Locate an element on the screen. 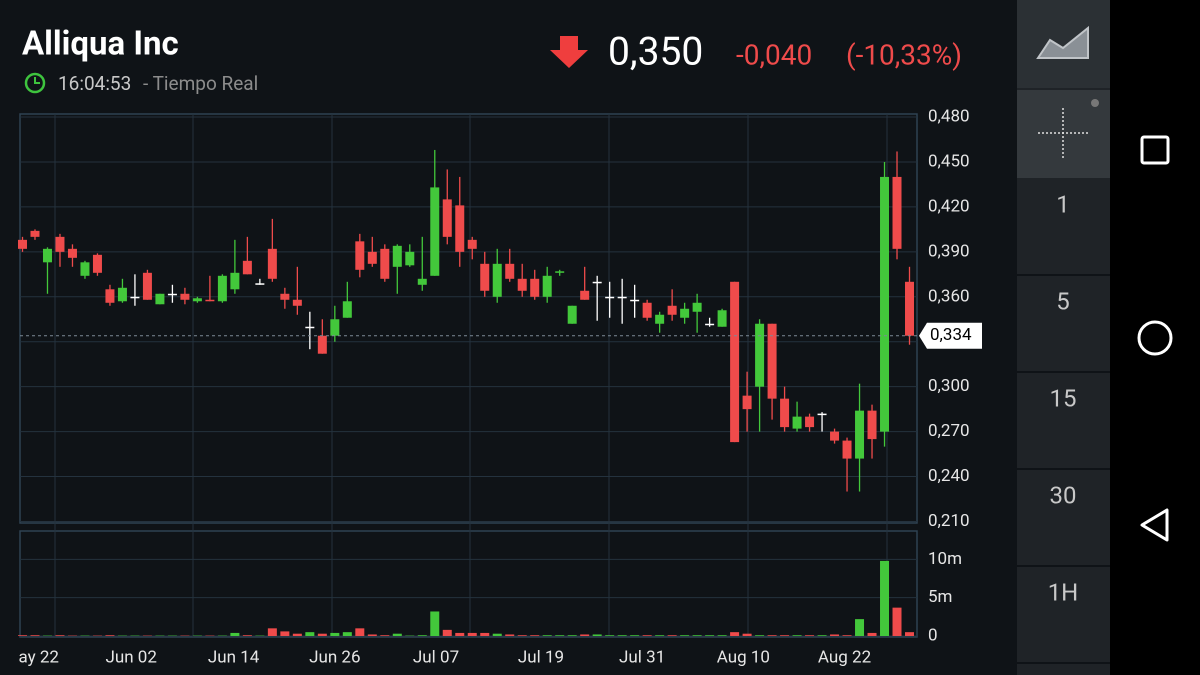 This screenshot has height=675, width=1200. clock-icon is located at coordinates (35, 83).